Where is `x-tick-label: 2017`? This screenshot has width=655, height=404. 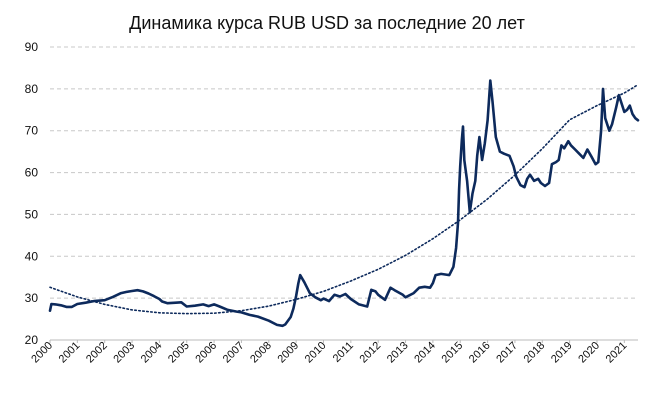
x-tick-label: 2017 is located at coordinates (507, 353).